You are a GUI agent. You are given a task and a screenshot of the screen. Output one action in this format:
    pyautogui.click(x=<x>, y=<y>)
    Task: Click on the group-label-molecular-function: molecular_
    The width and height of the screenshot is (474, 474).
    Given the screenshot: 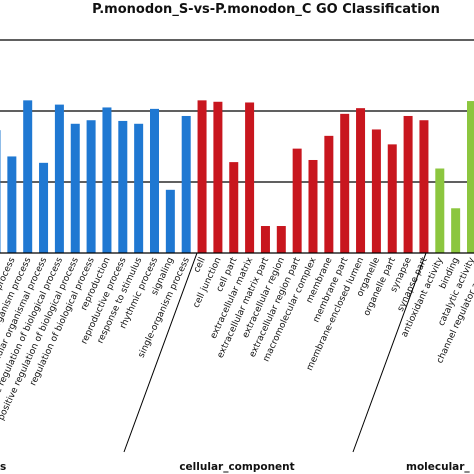 What is the action you would take?
    pyautogui.click(x=438, y=467)
    